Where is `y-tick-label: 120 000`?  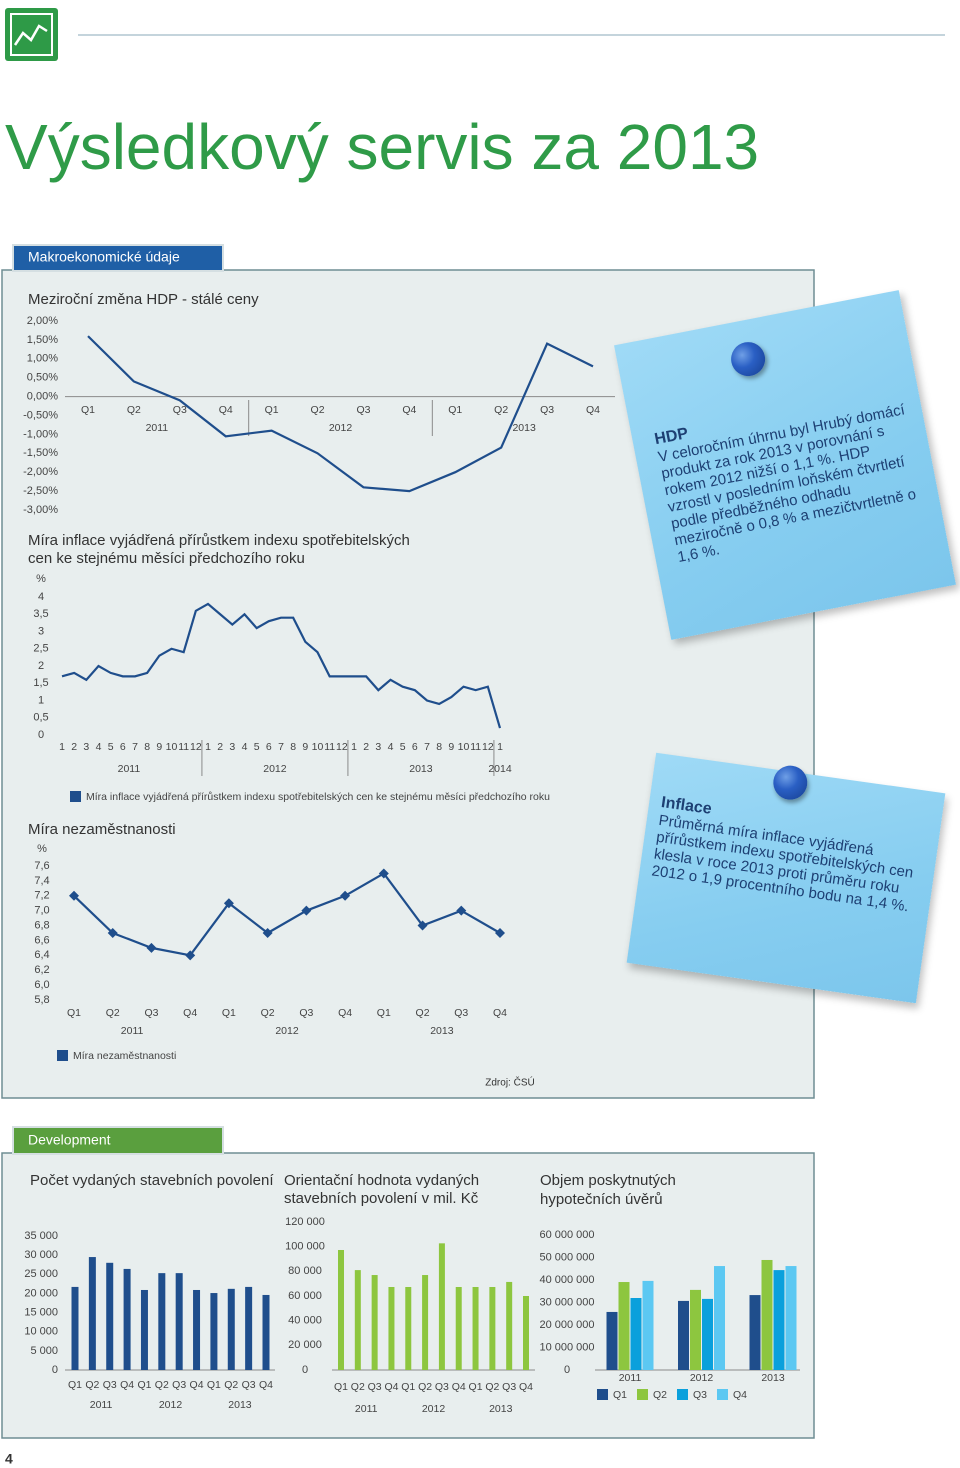
y-tick-label: 120 000 is located at coordinates (305, 1222).